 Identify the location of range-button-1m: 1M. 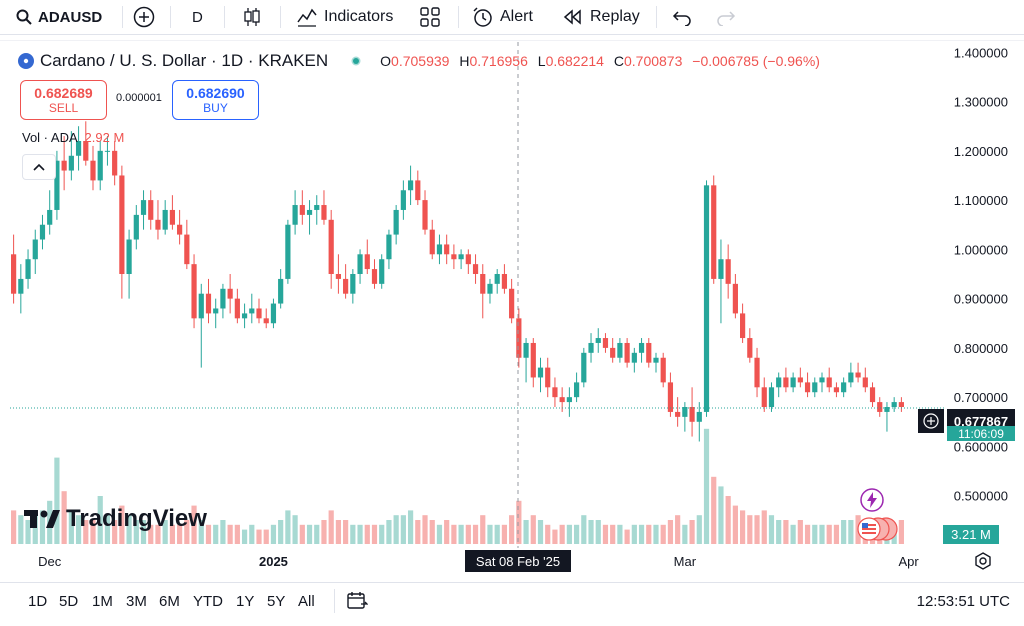
(102, 601).